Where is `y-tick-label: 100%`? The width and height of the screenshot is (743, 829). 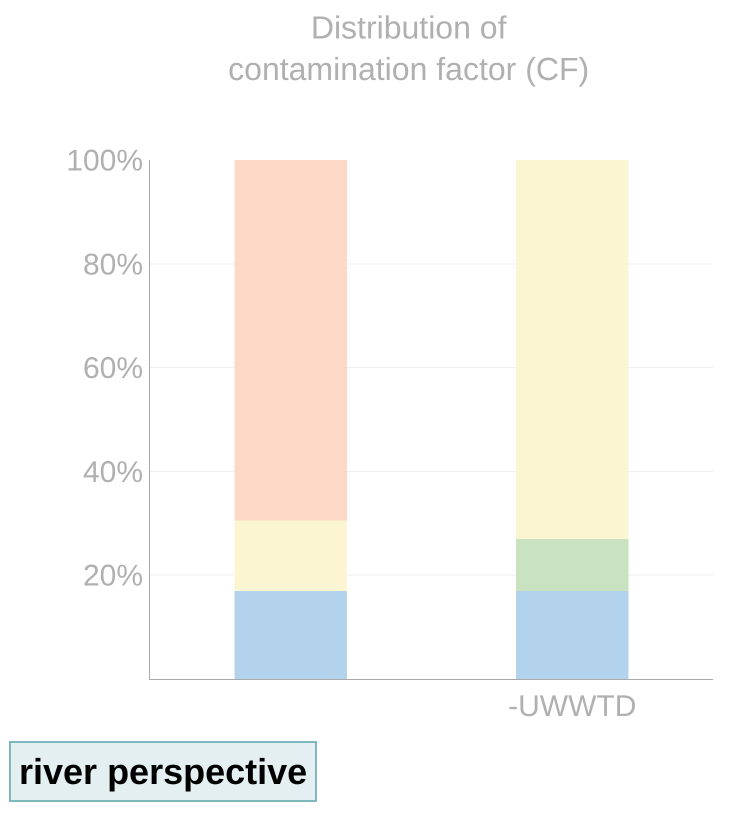 y-tick-label: 100% is located at coordinates (104, 161).